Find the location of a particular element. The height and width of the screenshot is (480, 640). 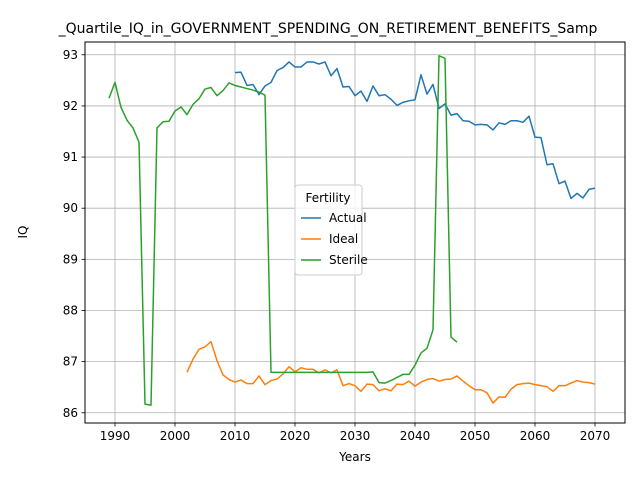

x-tick-label: 1990 is located at coordinates (115, 436).